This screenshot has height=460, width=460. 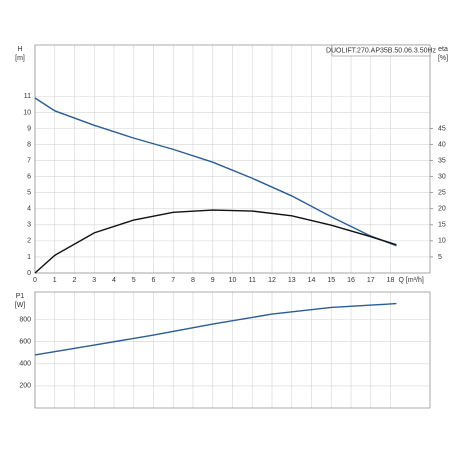 What do you see at coordinates (442, 128) in the screenshot?
I see `y2-tick-label: 45` at bounding box center [442, 128].